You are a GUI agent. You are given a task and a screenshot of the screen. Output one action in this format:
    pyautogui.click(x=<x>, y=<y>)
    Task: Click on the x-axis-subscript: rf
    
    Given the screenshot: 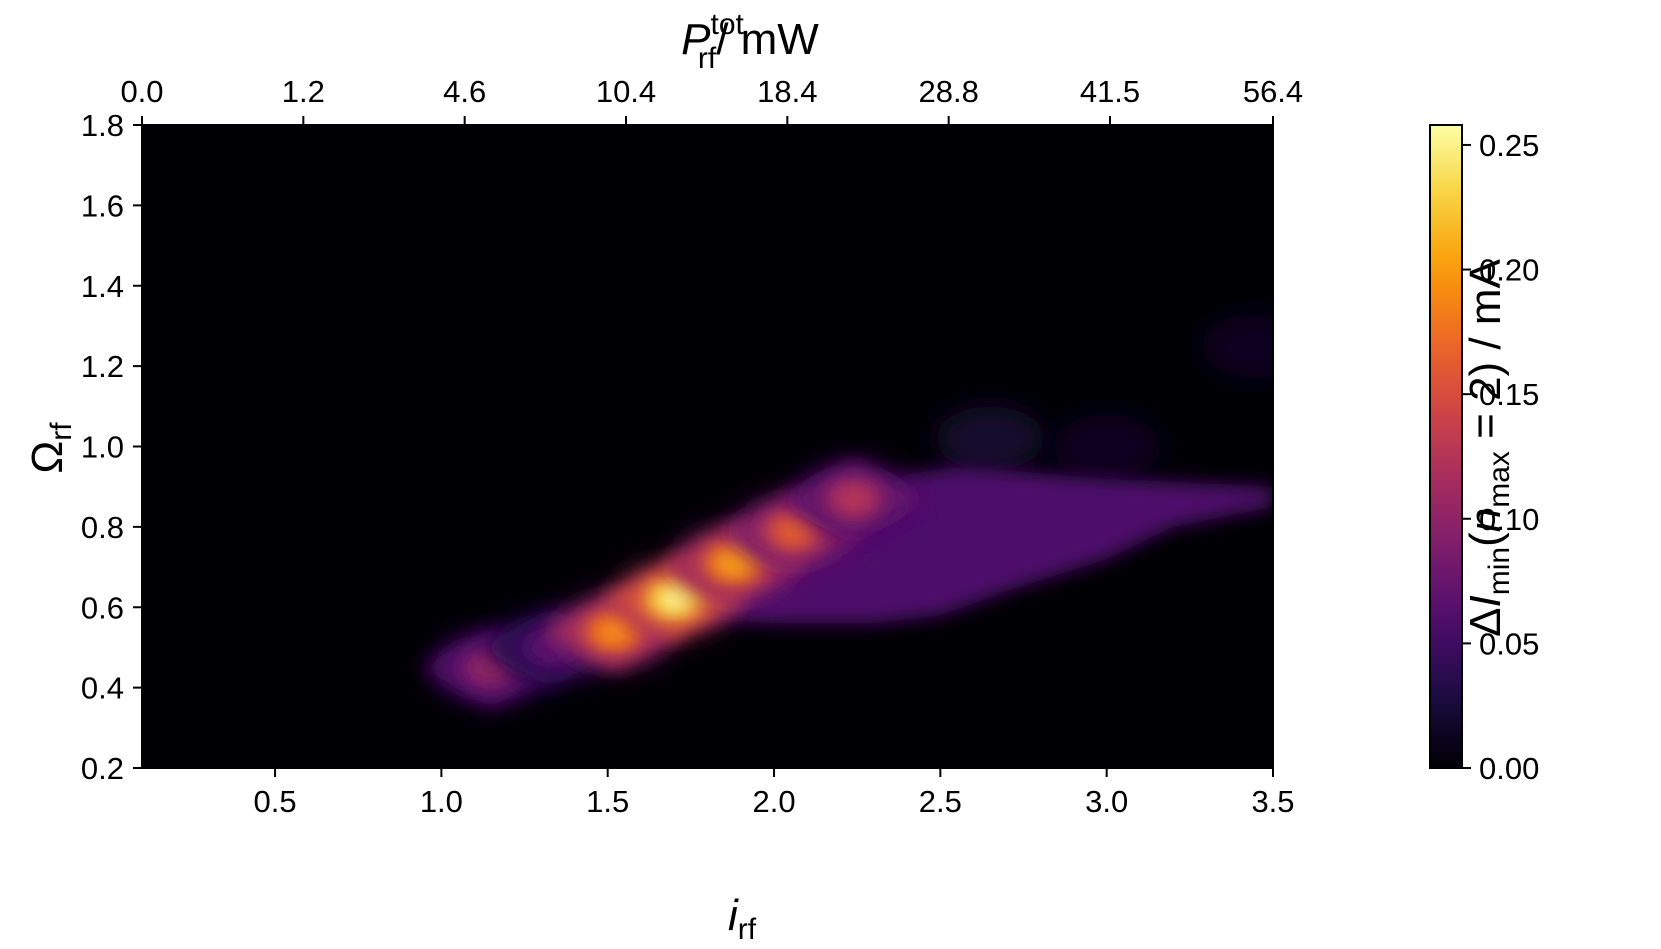 What is the action you would take?
    pyautogui.click(x=747, y=929)
    